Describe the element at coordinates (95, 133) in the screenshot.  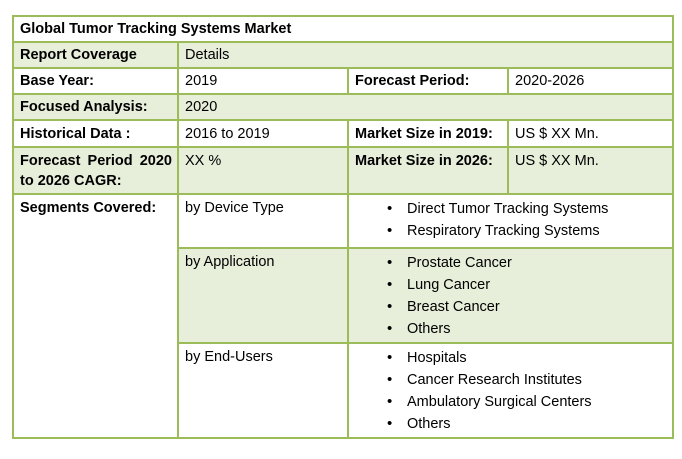
I see `historical-data-label: Historical Data :` at that location.